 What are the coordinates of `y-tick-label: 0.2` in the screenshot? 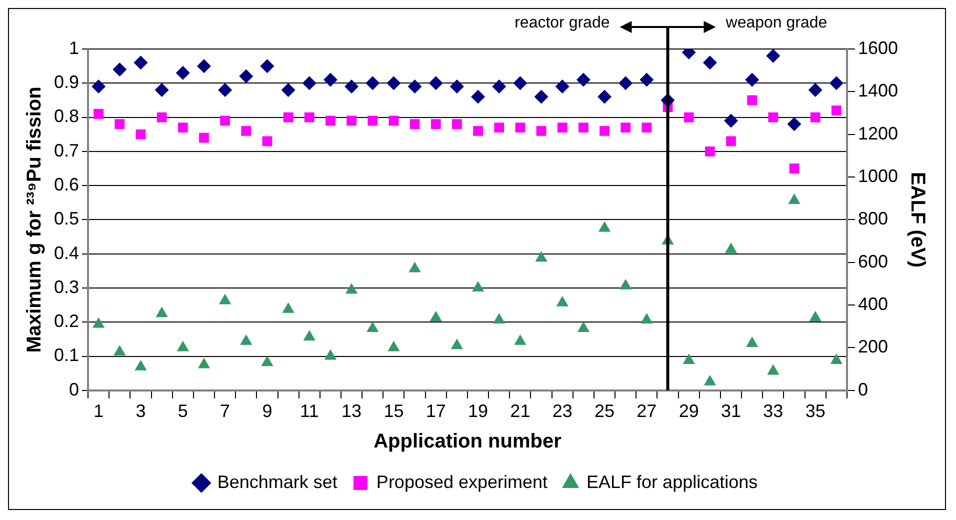 It's located at (67, 321).